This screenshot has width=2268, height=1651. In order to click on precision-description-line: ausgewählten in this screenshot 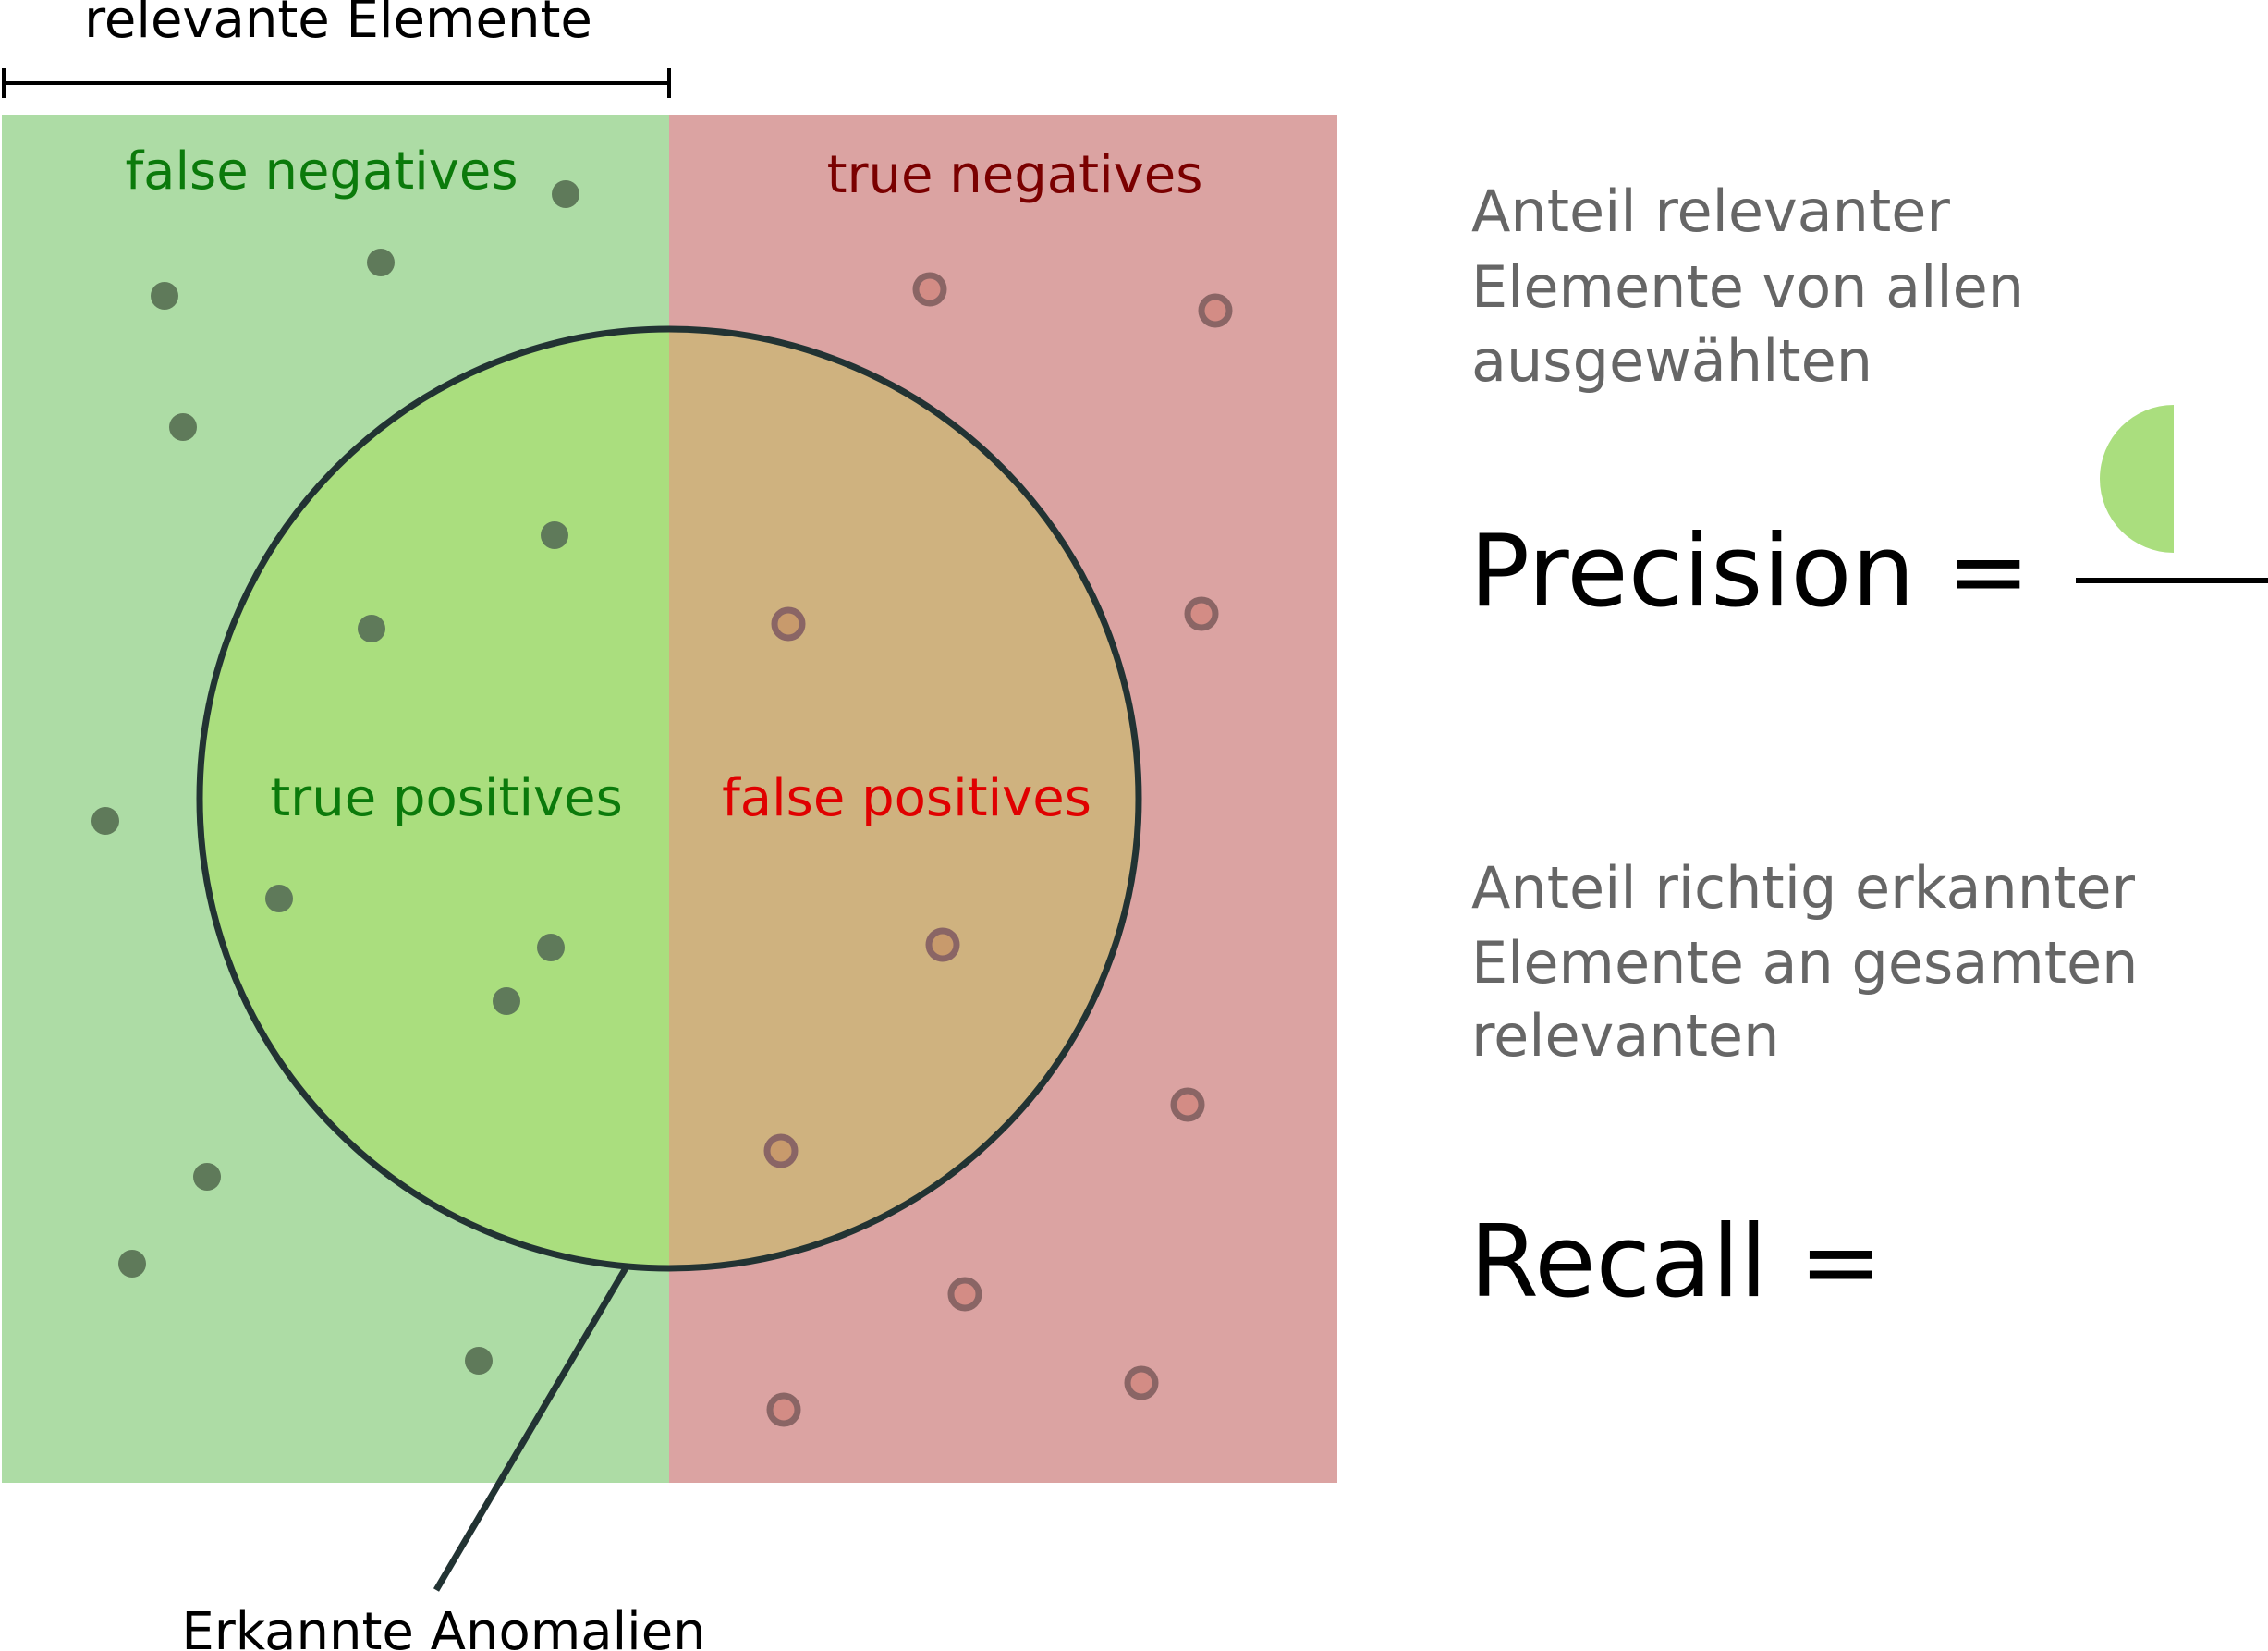, I will do `click(1672, 361)`.